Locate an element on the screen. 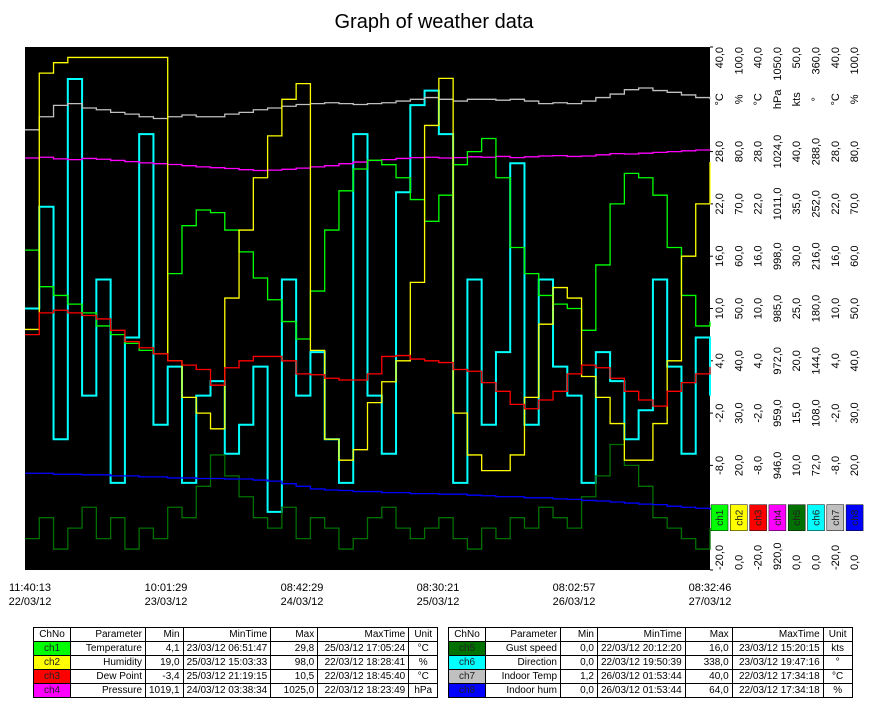  header-cell: Parameter is located at coordinates (523, 634).